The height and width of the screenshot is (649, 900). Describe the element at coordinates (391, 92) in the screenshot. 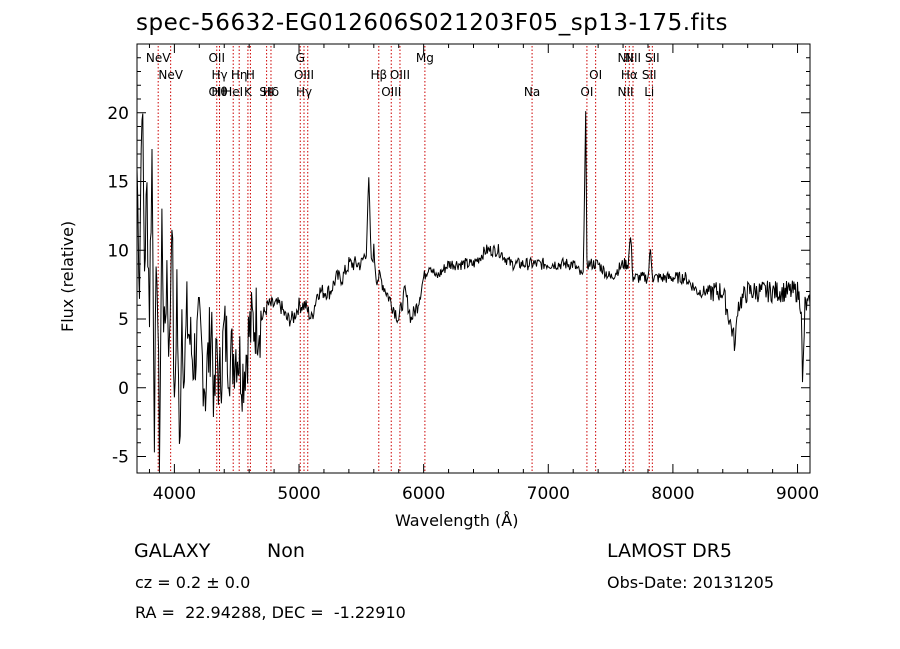

I see `line-label-bottom: OIII` at that location.